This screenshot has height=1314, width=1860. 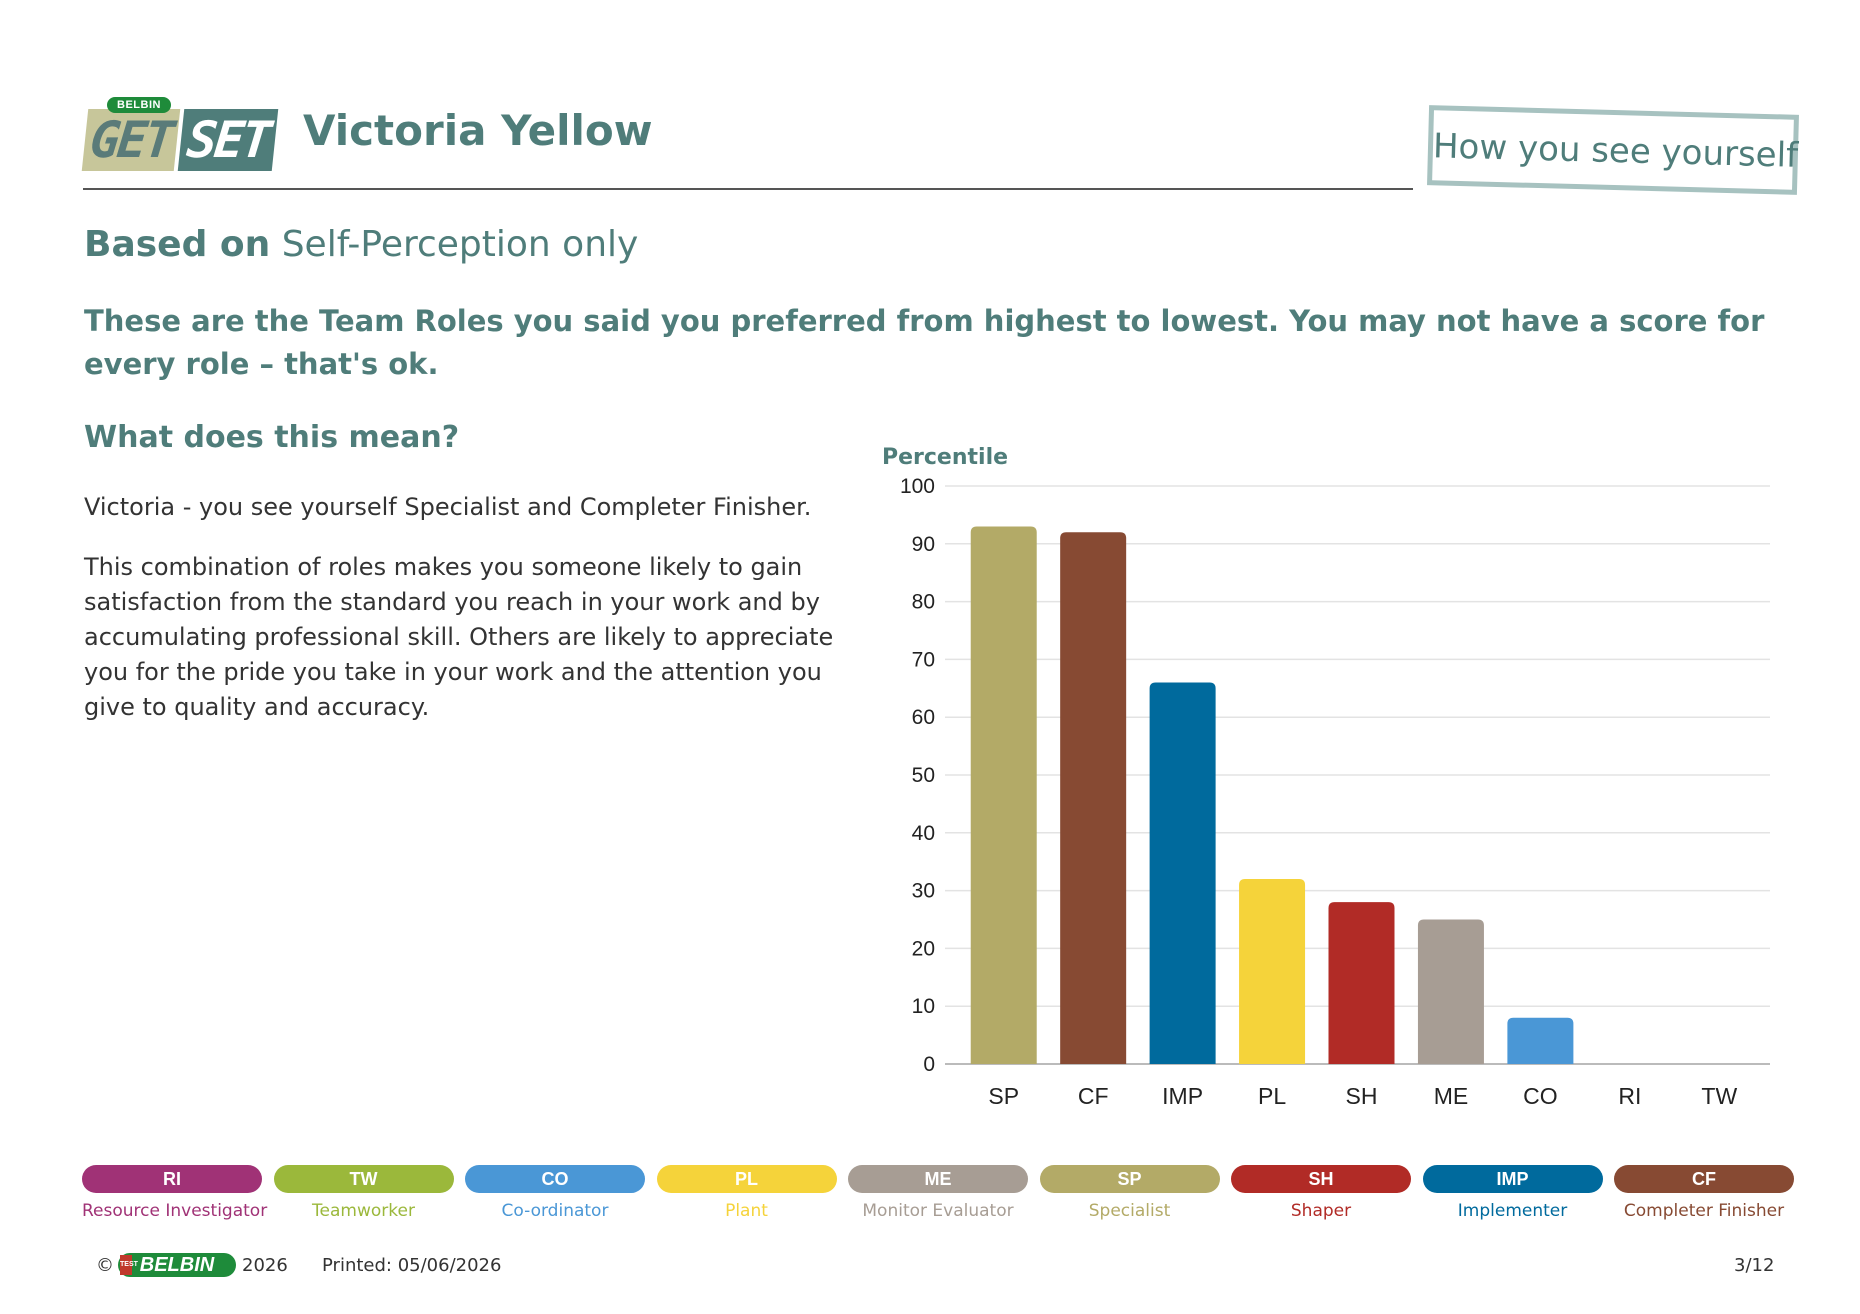 I want to click on x-tick-label-ri: RI, so click(x=1629, y=1096).